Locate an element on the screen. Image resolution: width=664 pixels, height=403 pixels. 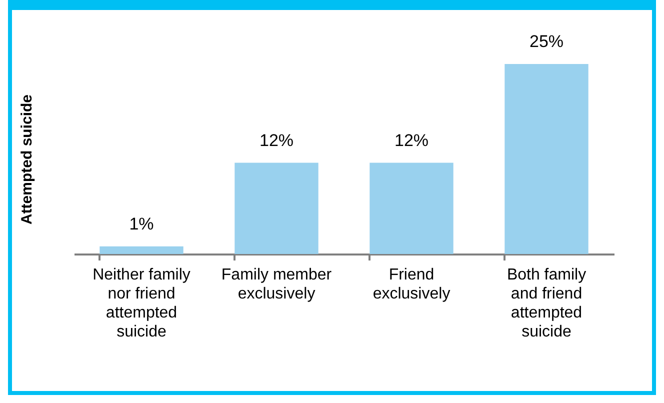
x-tick-label: Neither family nor friend attempted suicide is located at coordinates (141, 303).